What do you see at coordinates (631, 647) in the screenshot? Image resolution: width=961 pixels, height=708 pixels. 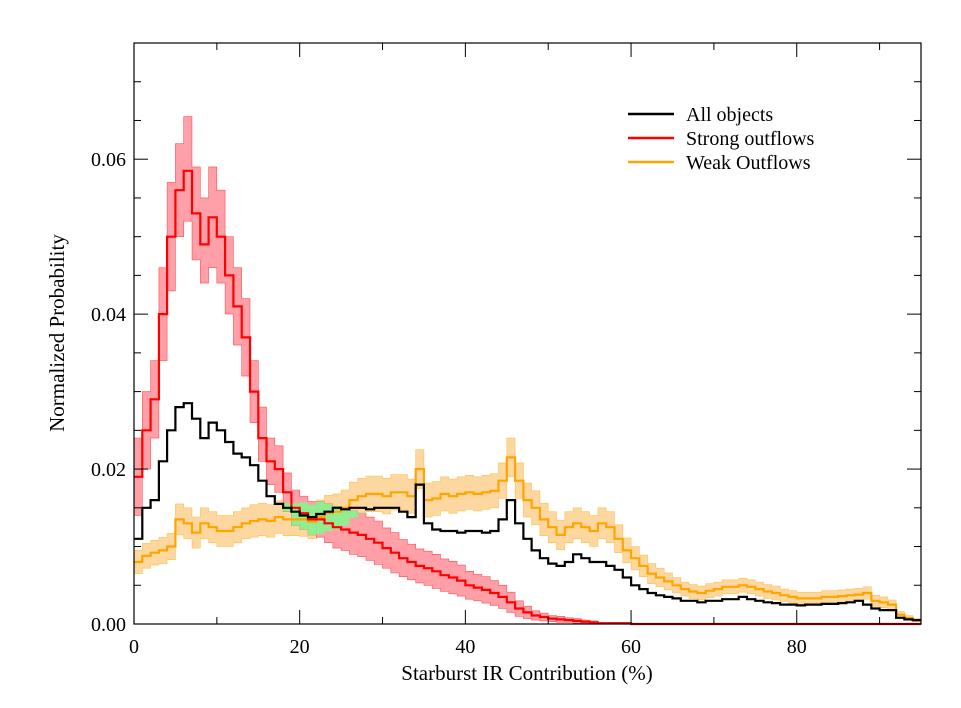 I see `x-tick-label: 60` at bounding box center [631, 647].